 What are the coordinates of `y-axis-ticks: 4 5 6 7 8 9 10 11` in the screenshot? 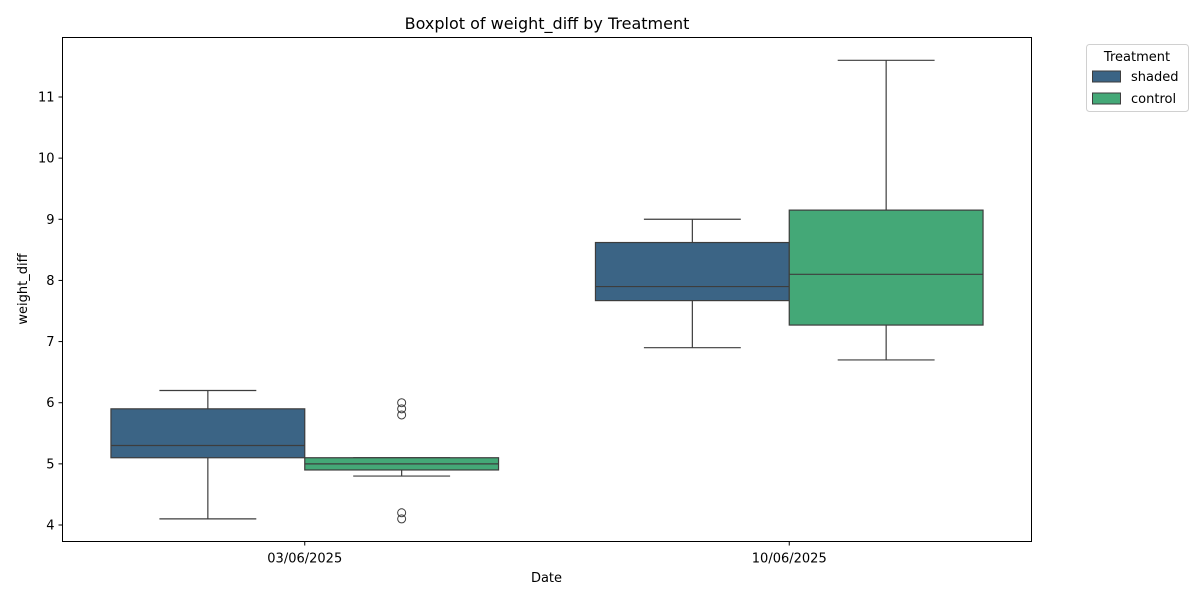 It's located at (50, 312).